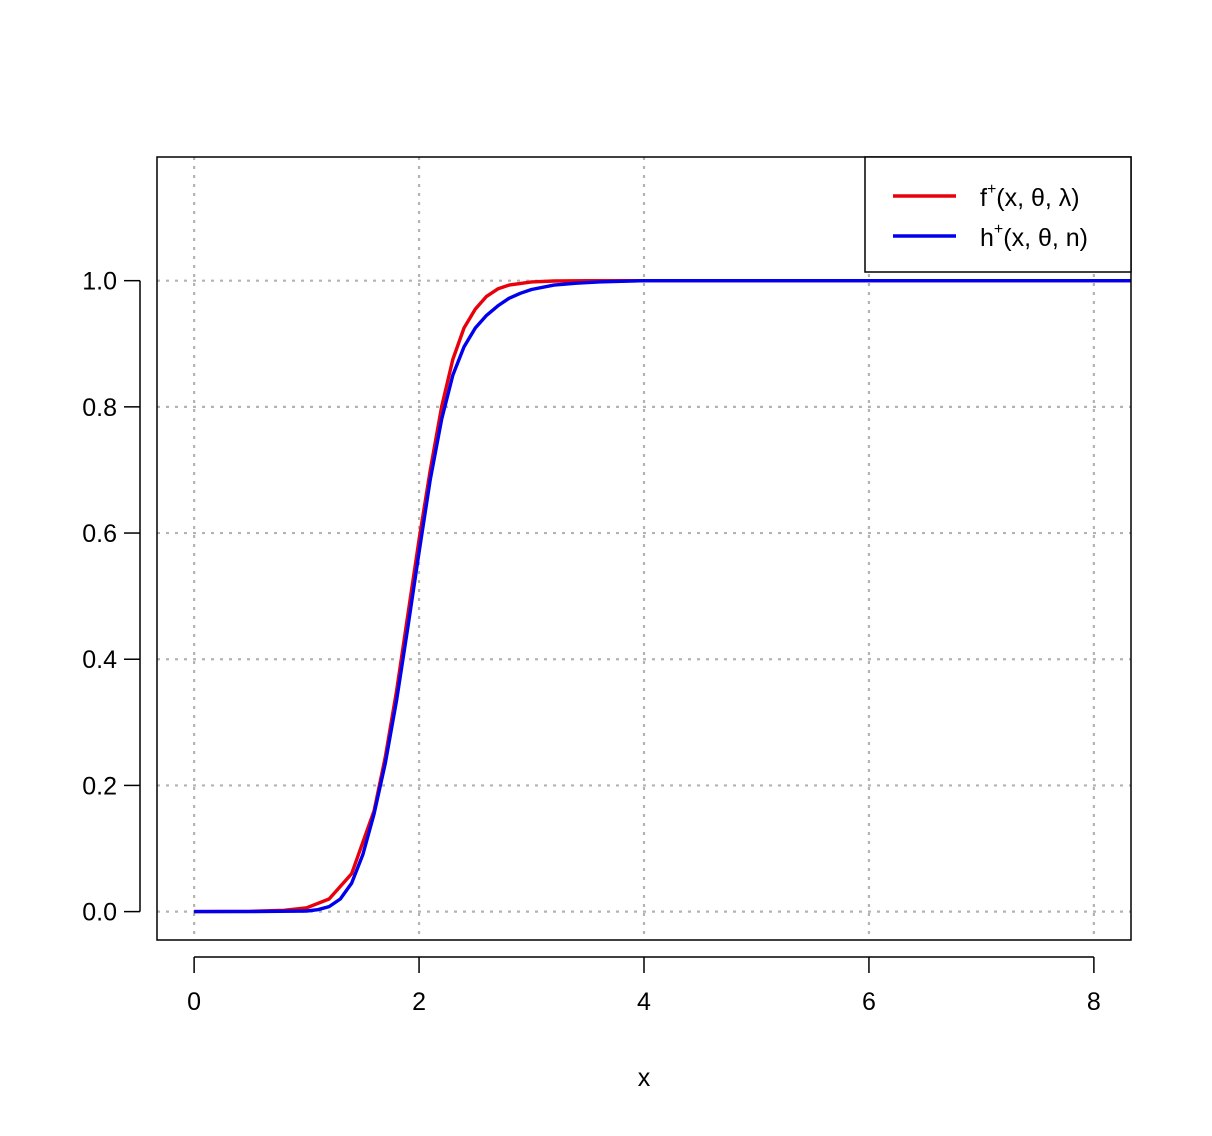 This screenshot has width=1212, height=1136. I want to click on y-tick-label: 0.2, so click(99, 786).